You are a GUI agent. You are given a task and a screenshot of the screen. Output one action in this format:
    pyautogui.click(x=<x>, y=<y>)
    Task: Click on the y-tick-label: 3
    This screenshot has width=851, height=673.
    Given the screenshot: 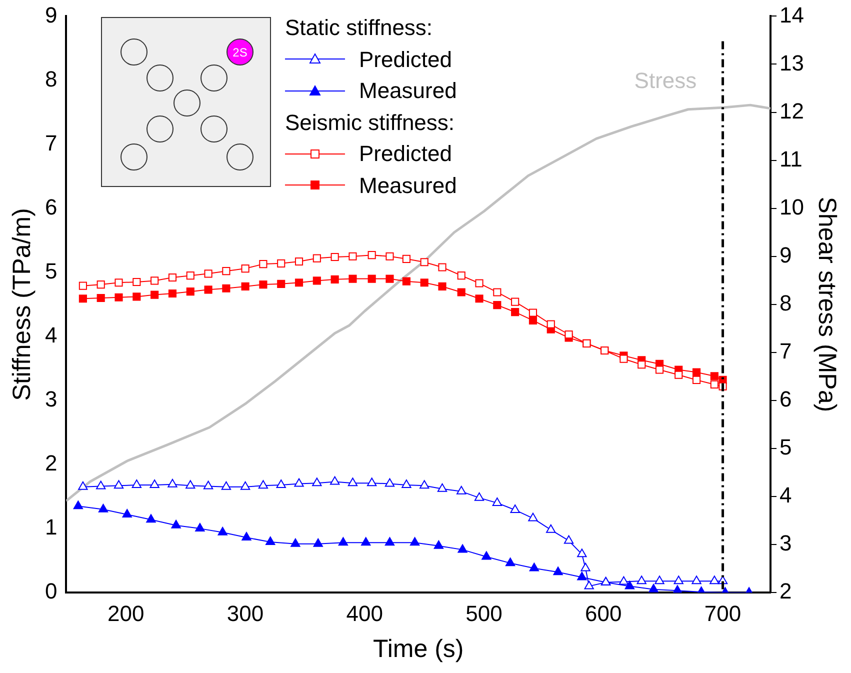 What is the action you would take?
    pyautogui.click(x=51, y=399)
    